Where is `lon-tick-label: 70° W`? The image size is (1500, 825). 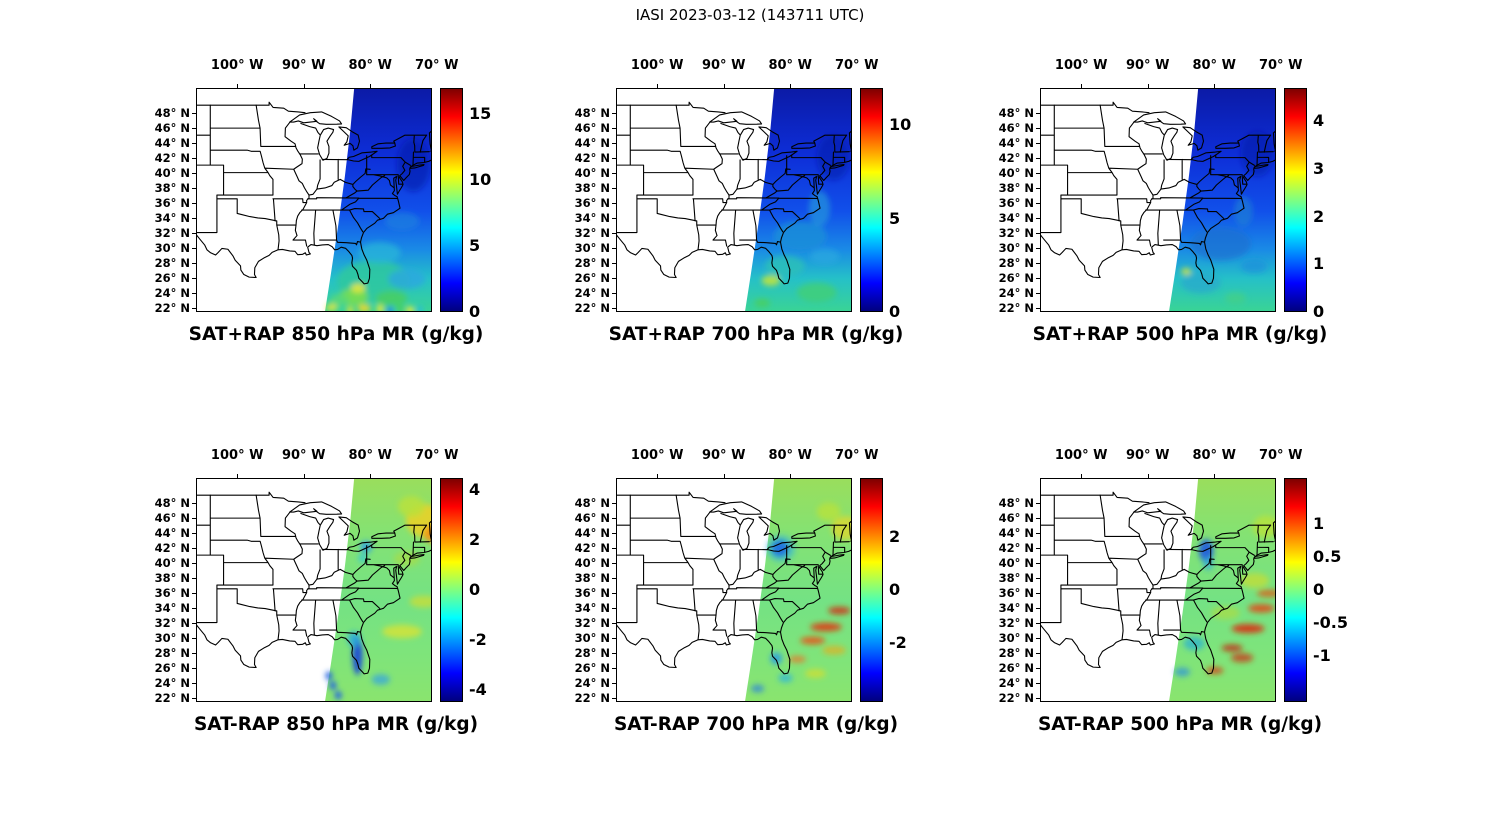 lon-tick-label: 70° W is located at coordinates (856, 455).